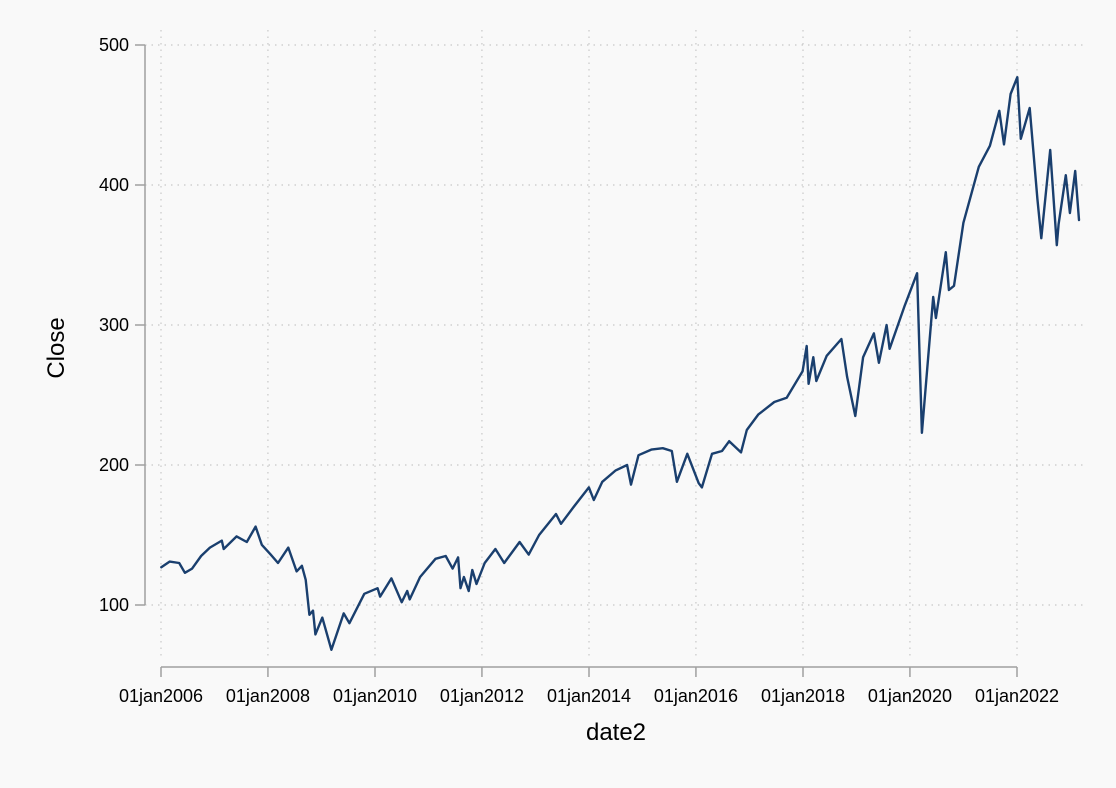 Image resolution: width=1116 pixels, height=788 pixels. What do you see at coordinates (56, 347) in the screenshot?
I see `y-axis-title: Close` at bounding box center [56, 347].